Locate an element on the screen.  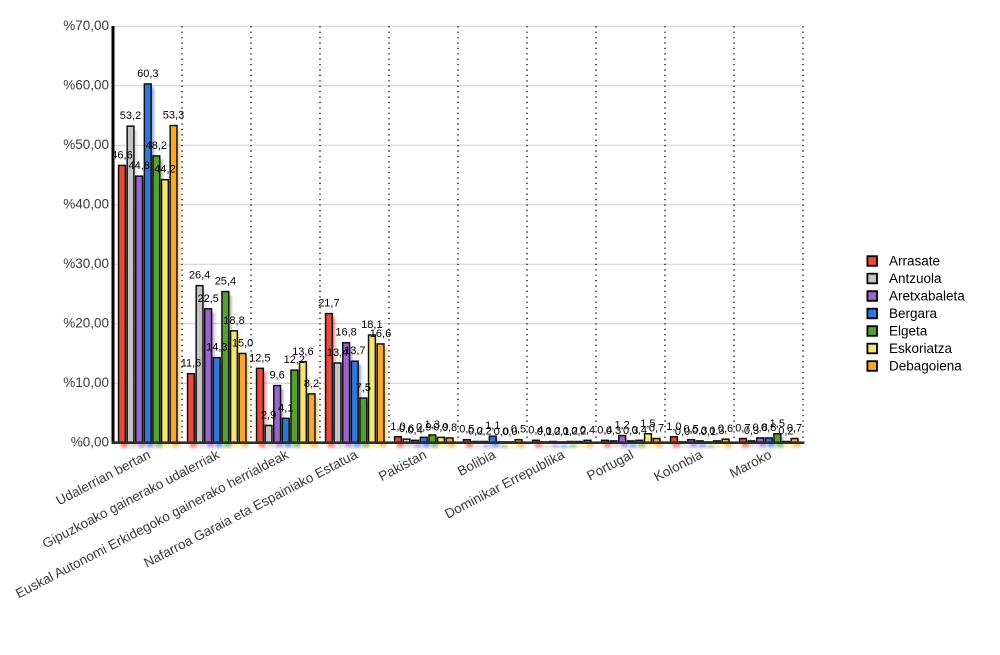
svg-text: 1,1 is located at coordinates (492, 426).